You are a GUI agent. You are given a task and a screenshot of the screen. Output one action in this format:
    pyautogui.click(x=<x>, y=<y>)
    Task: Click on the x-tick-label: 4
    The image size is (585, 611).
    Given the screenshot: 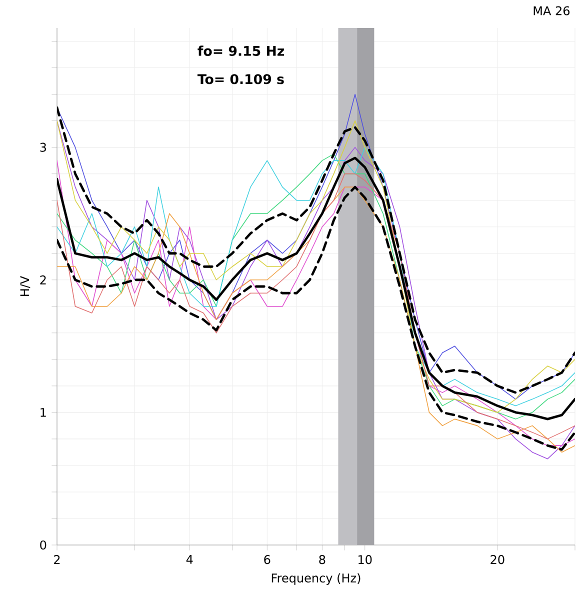 What is the action you would take?
    pyautogui.click(x=189, y=559)
    